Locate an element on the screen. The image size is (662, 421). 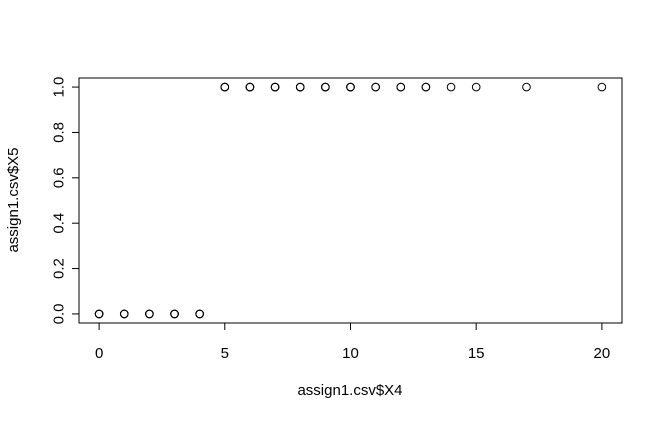
x-tick-label: 5 is located at coordinates (225, 353).